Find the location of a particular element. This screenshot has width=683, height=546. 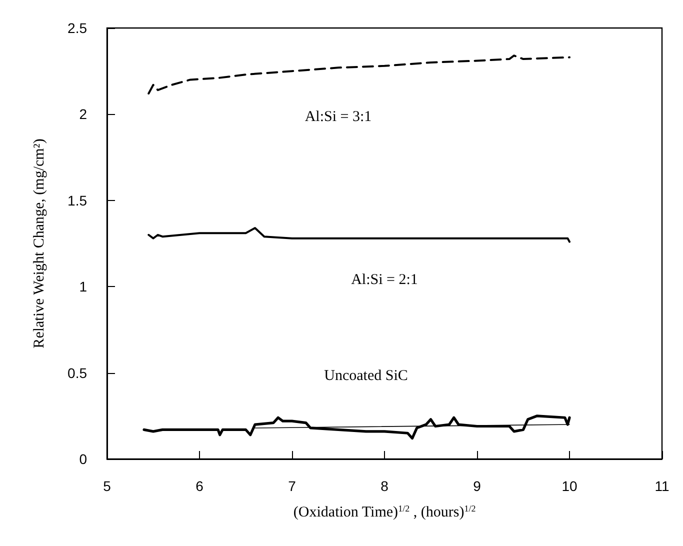

x-tick-label: 11 is located at coordinates (662, 486).